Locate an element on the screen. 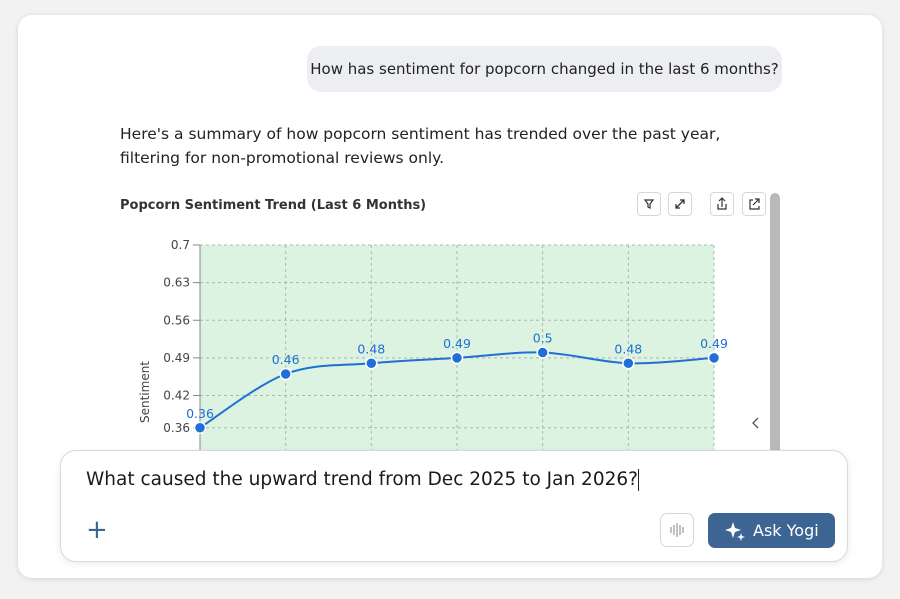 This screenshot has height=599, width=900. open-button is located at coordinates (754, 204).